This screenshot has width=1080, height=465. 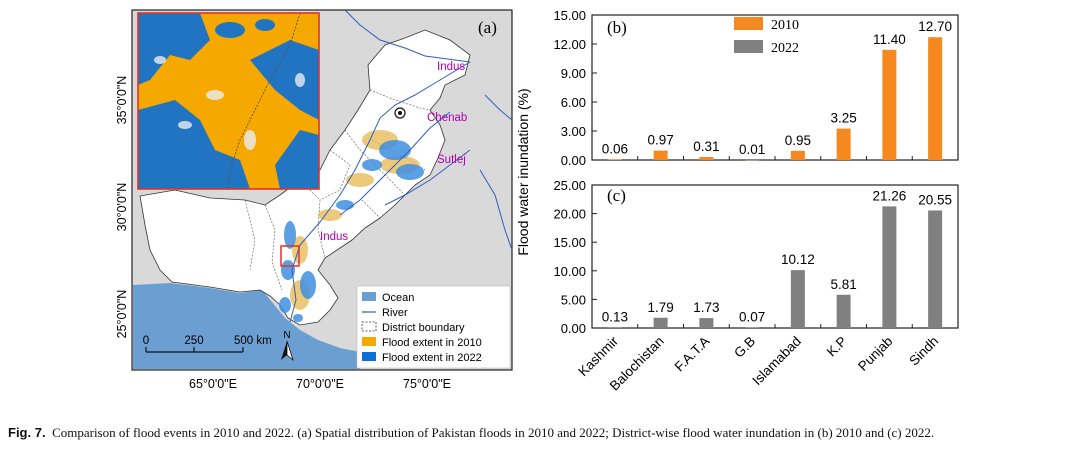 What do you see at coordinates (246, 326) in the screenshot?
I see `ocean-area` at bounding box center [246, 326].